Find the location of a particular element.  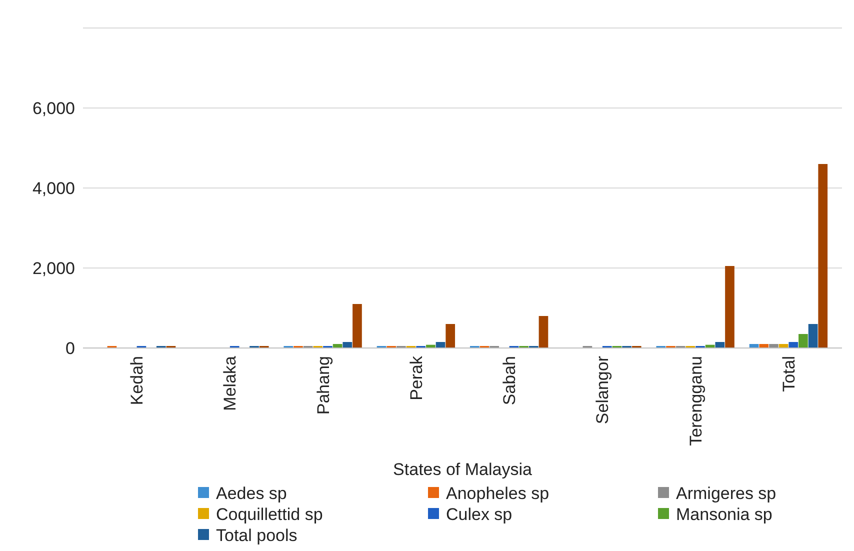

x-tick-label: Selangor is located at coordinates (602, 390).